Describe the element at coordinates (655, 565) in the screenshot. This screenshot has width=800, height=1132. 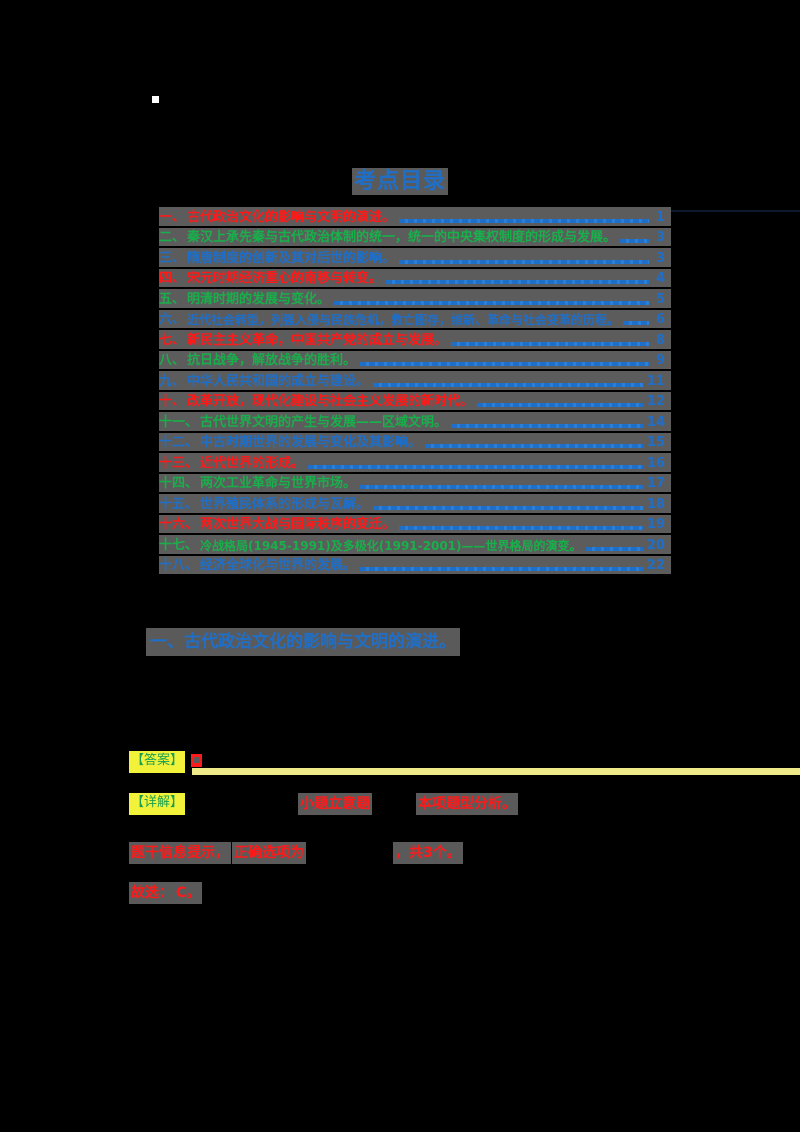
I see `toc-item-page: 22` at that location.